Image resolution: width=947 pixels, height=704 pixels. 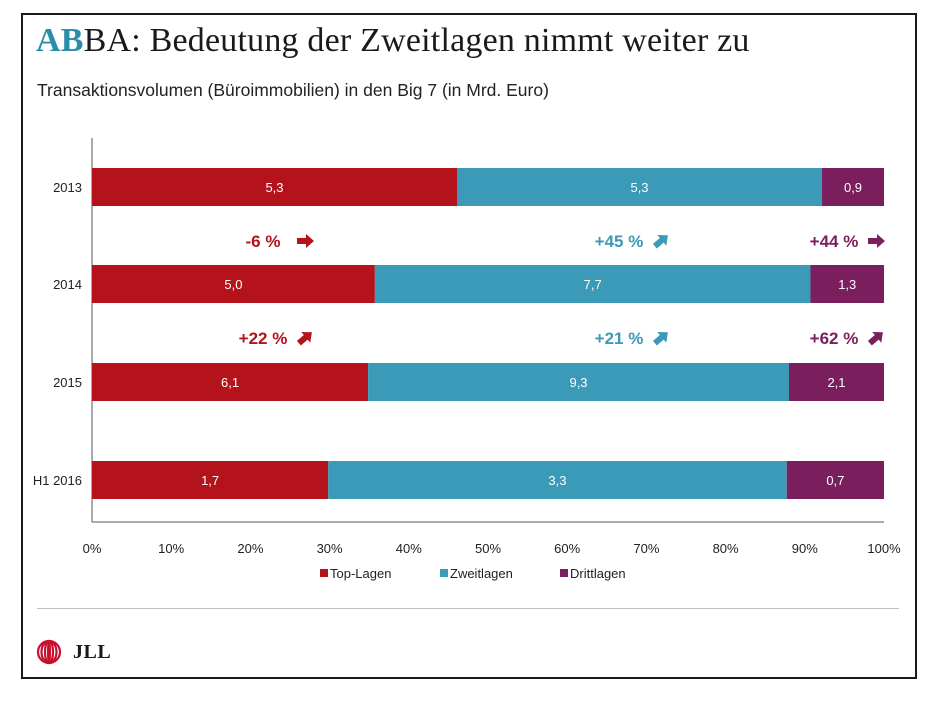 What do you see at coordinates (67, 284) in the screenshot?
I see `category-label: 2014` at bounding box center [67, 284].